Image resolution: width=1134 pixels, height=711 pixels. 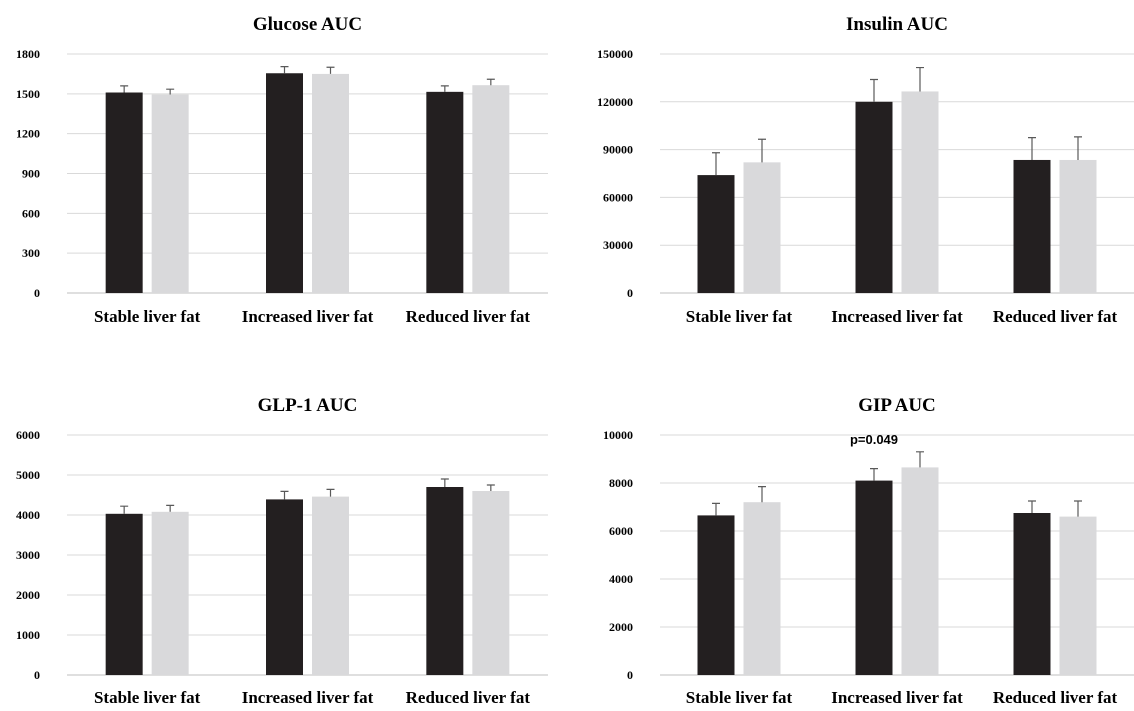 What do you see at coordinates (615, 102) in the screenshot?
I see `y-tick-label: 120000` at bounding box center [615, 102].